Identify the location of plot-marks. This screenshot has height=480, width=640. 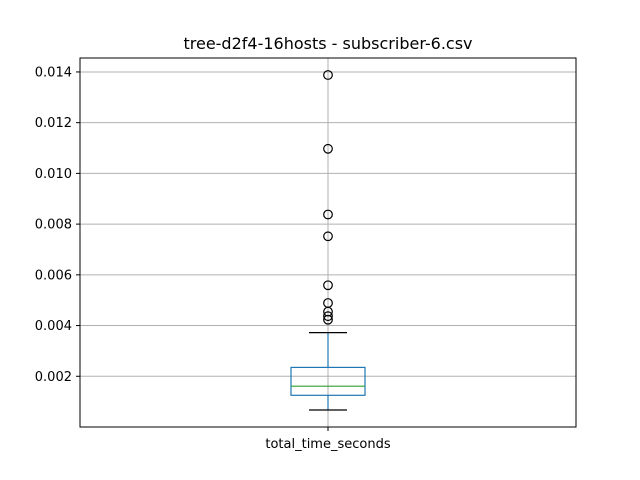
(328, 240).